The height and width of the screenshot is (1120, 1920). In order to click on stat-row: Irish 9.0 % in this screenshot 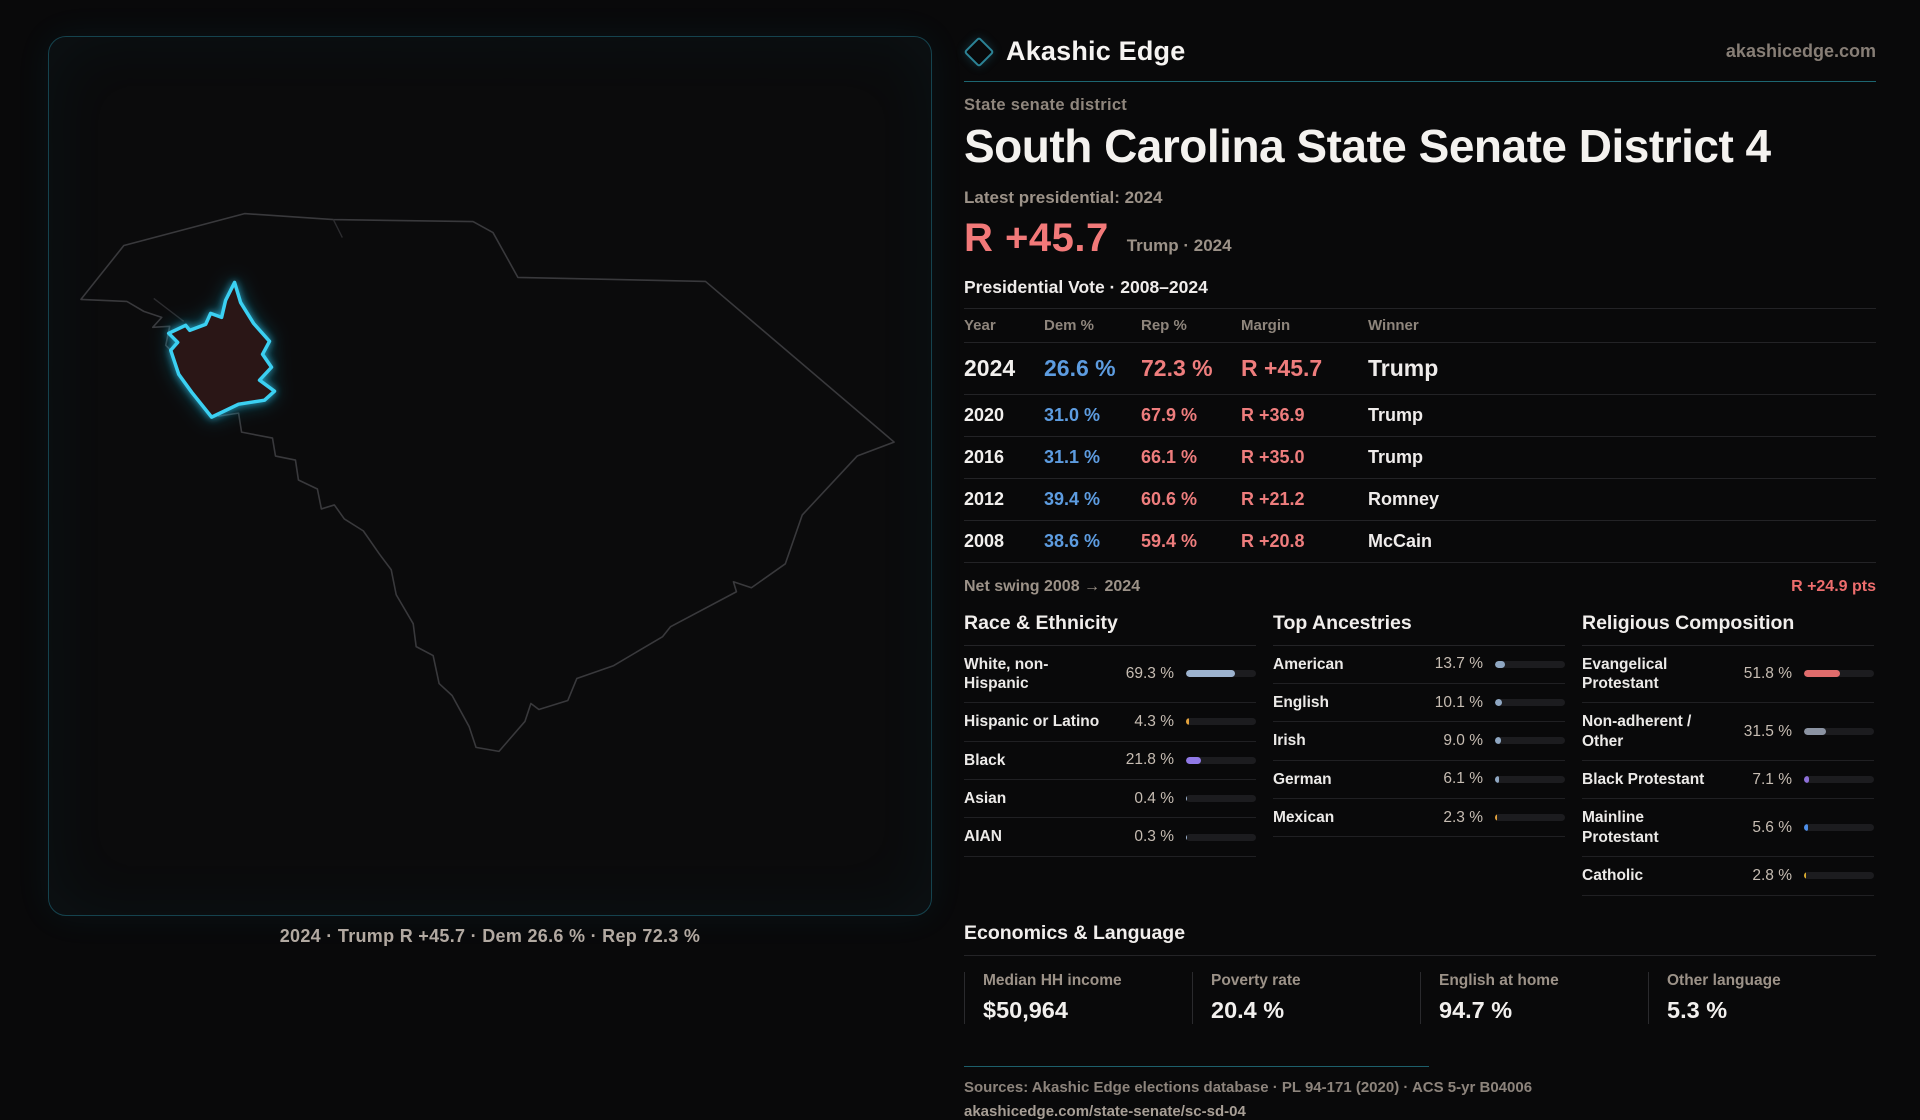, I will do `click(1419, 741)`.